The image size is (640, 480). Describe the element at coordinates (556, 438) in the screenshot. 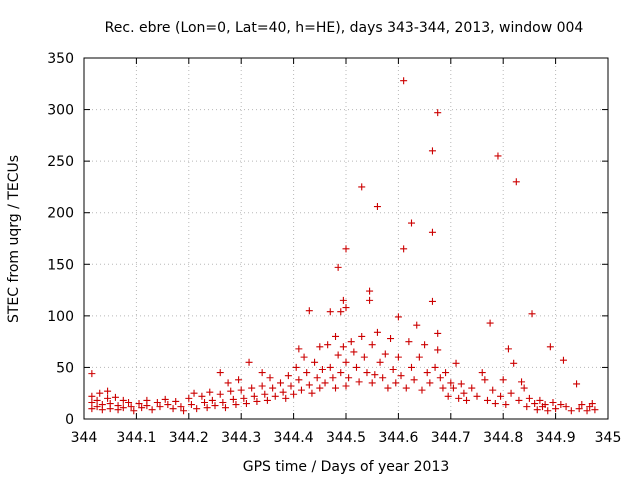

I see `x-tick-label: 344.9` at that location.